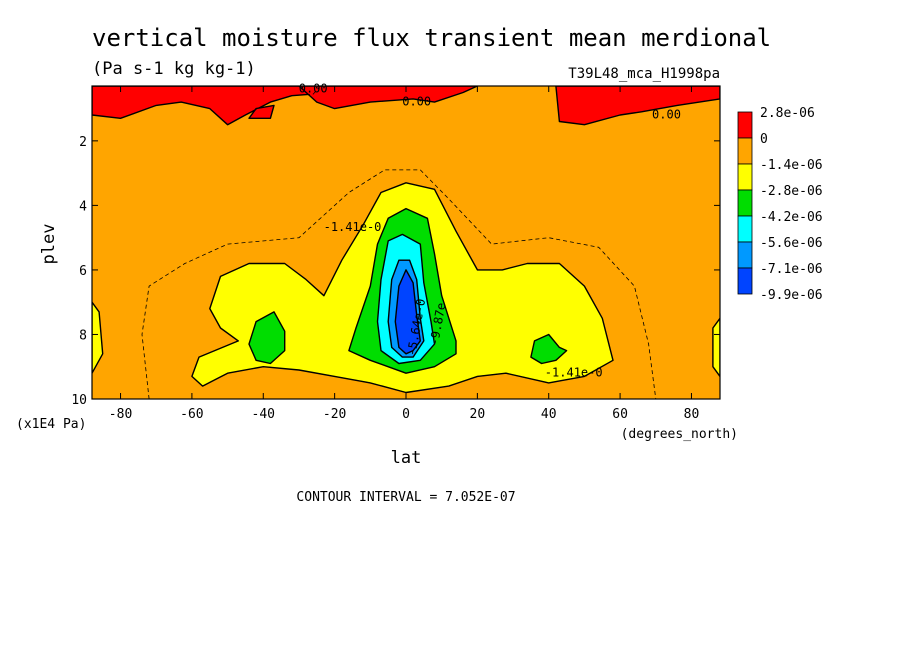 The height and width of the screenshot is (654, 904). I want to click on y-tick-label-4: 10, so click(79, 400).